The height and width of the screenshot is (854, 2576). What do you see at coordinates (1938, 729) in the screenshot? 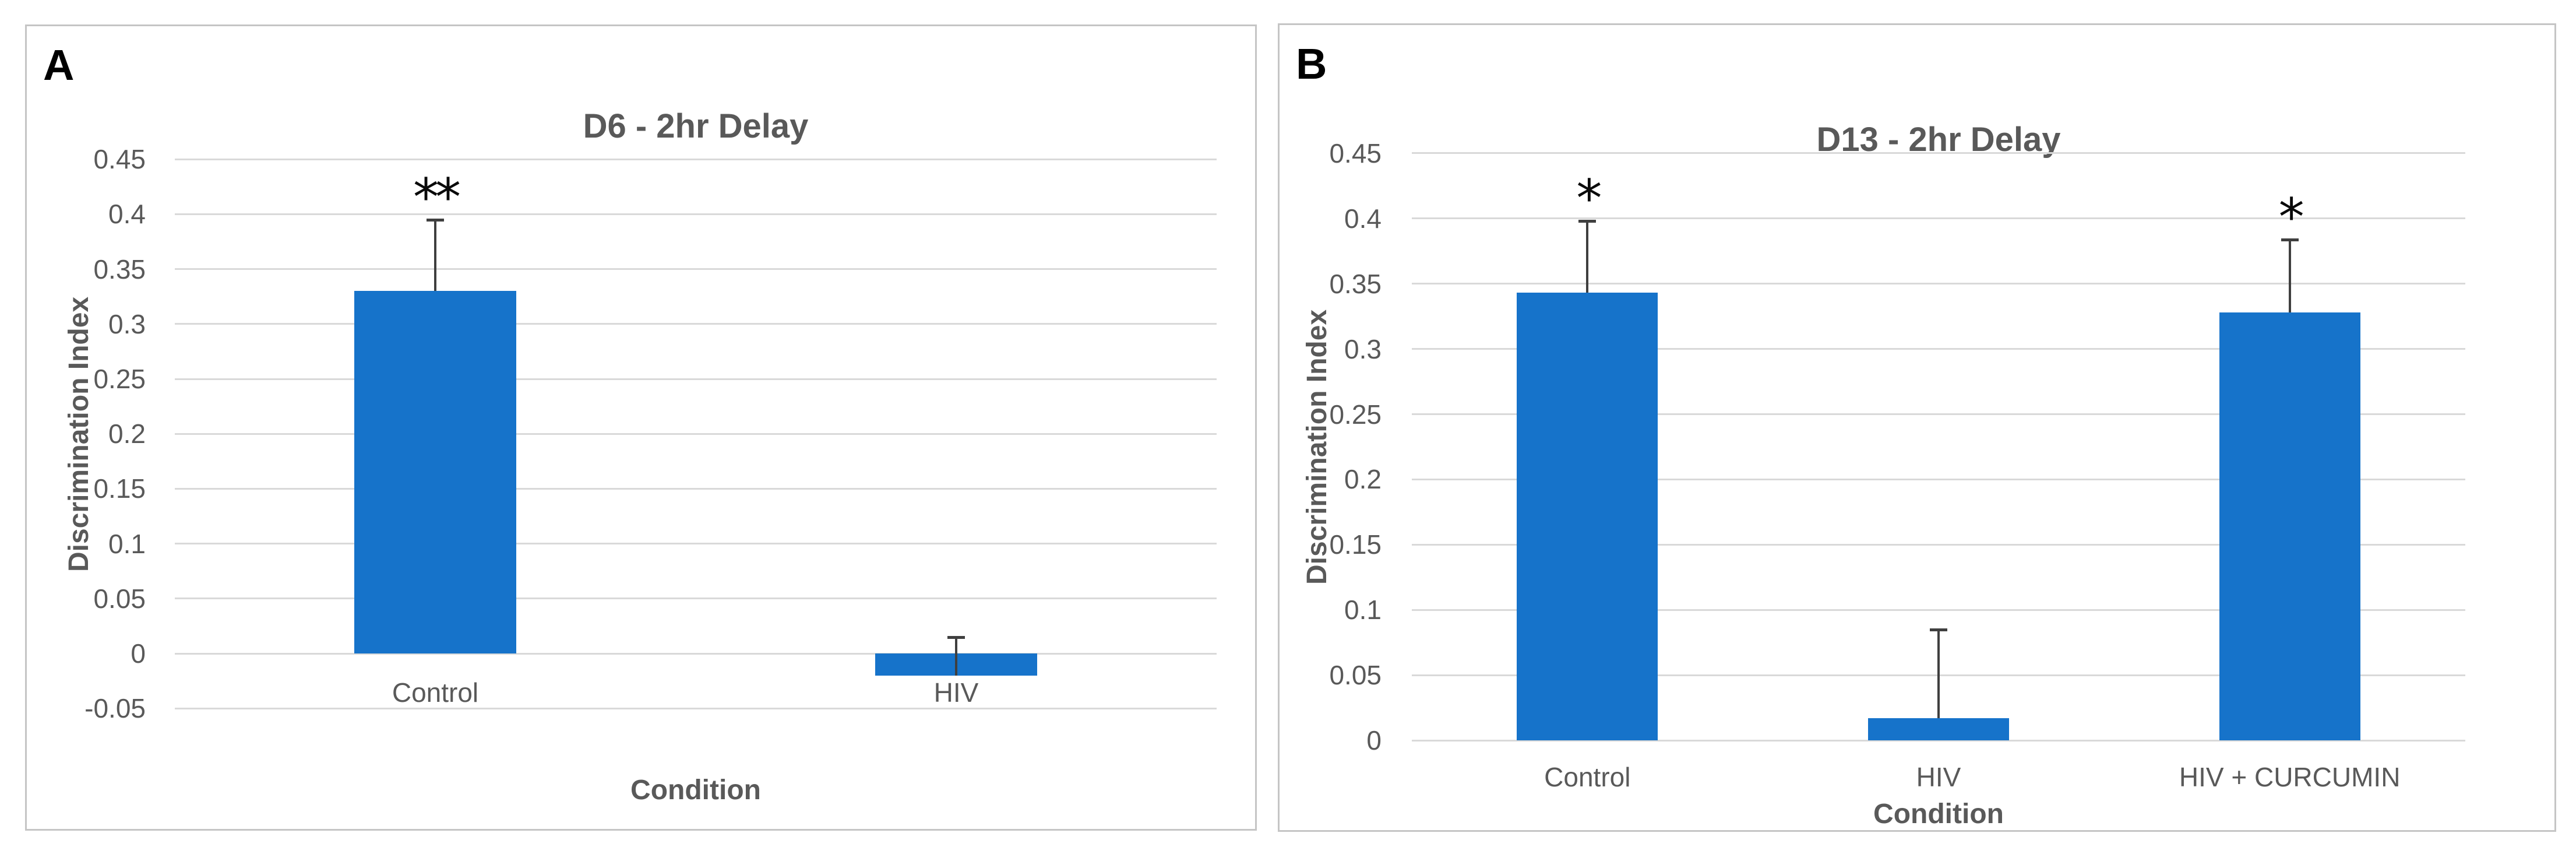
I see `bar-hiv` at bounding box center [1938, 729].